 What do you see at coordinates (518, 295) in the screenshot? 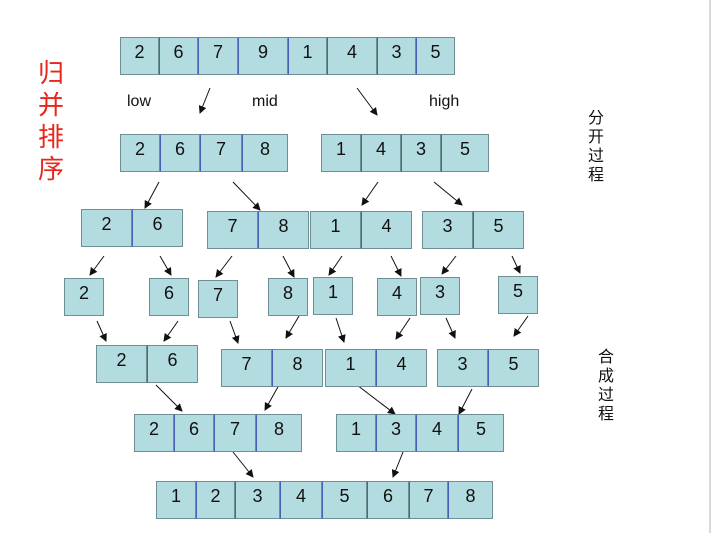
I see `split-level3-single: 5` at bounding box center [518, 295].